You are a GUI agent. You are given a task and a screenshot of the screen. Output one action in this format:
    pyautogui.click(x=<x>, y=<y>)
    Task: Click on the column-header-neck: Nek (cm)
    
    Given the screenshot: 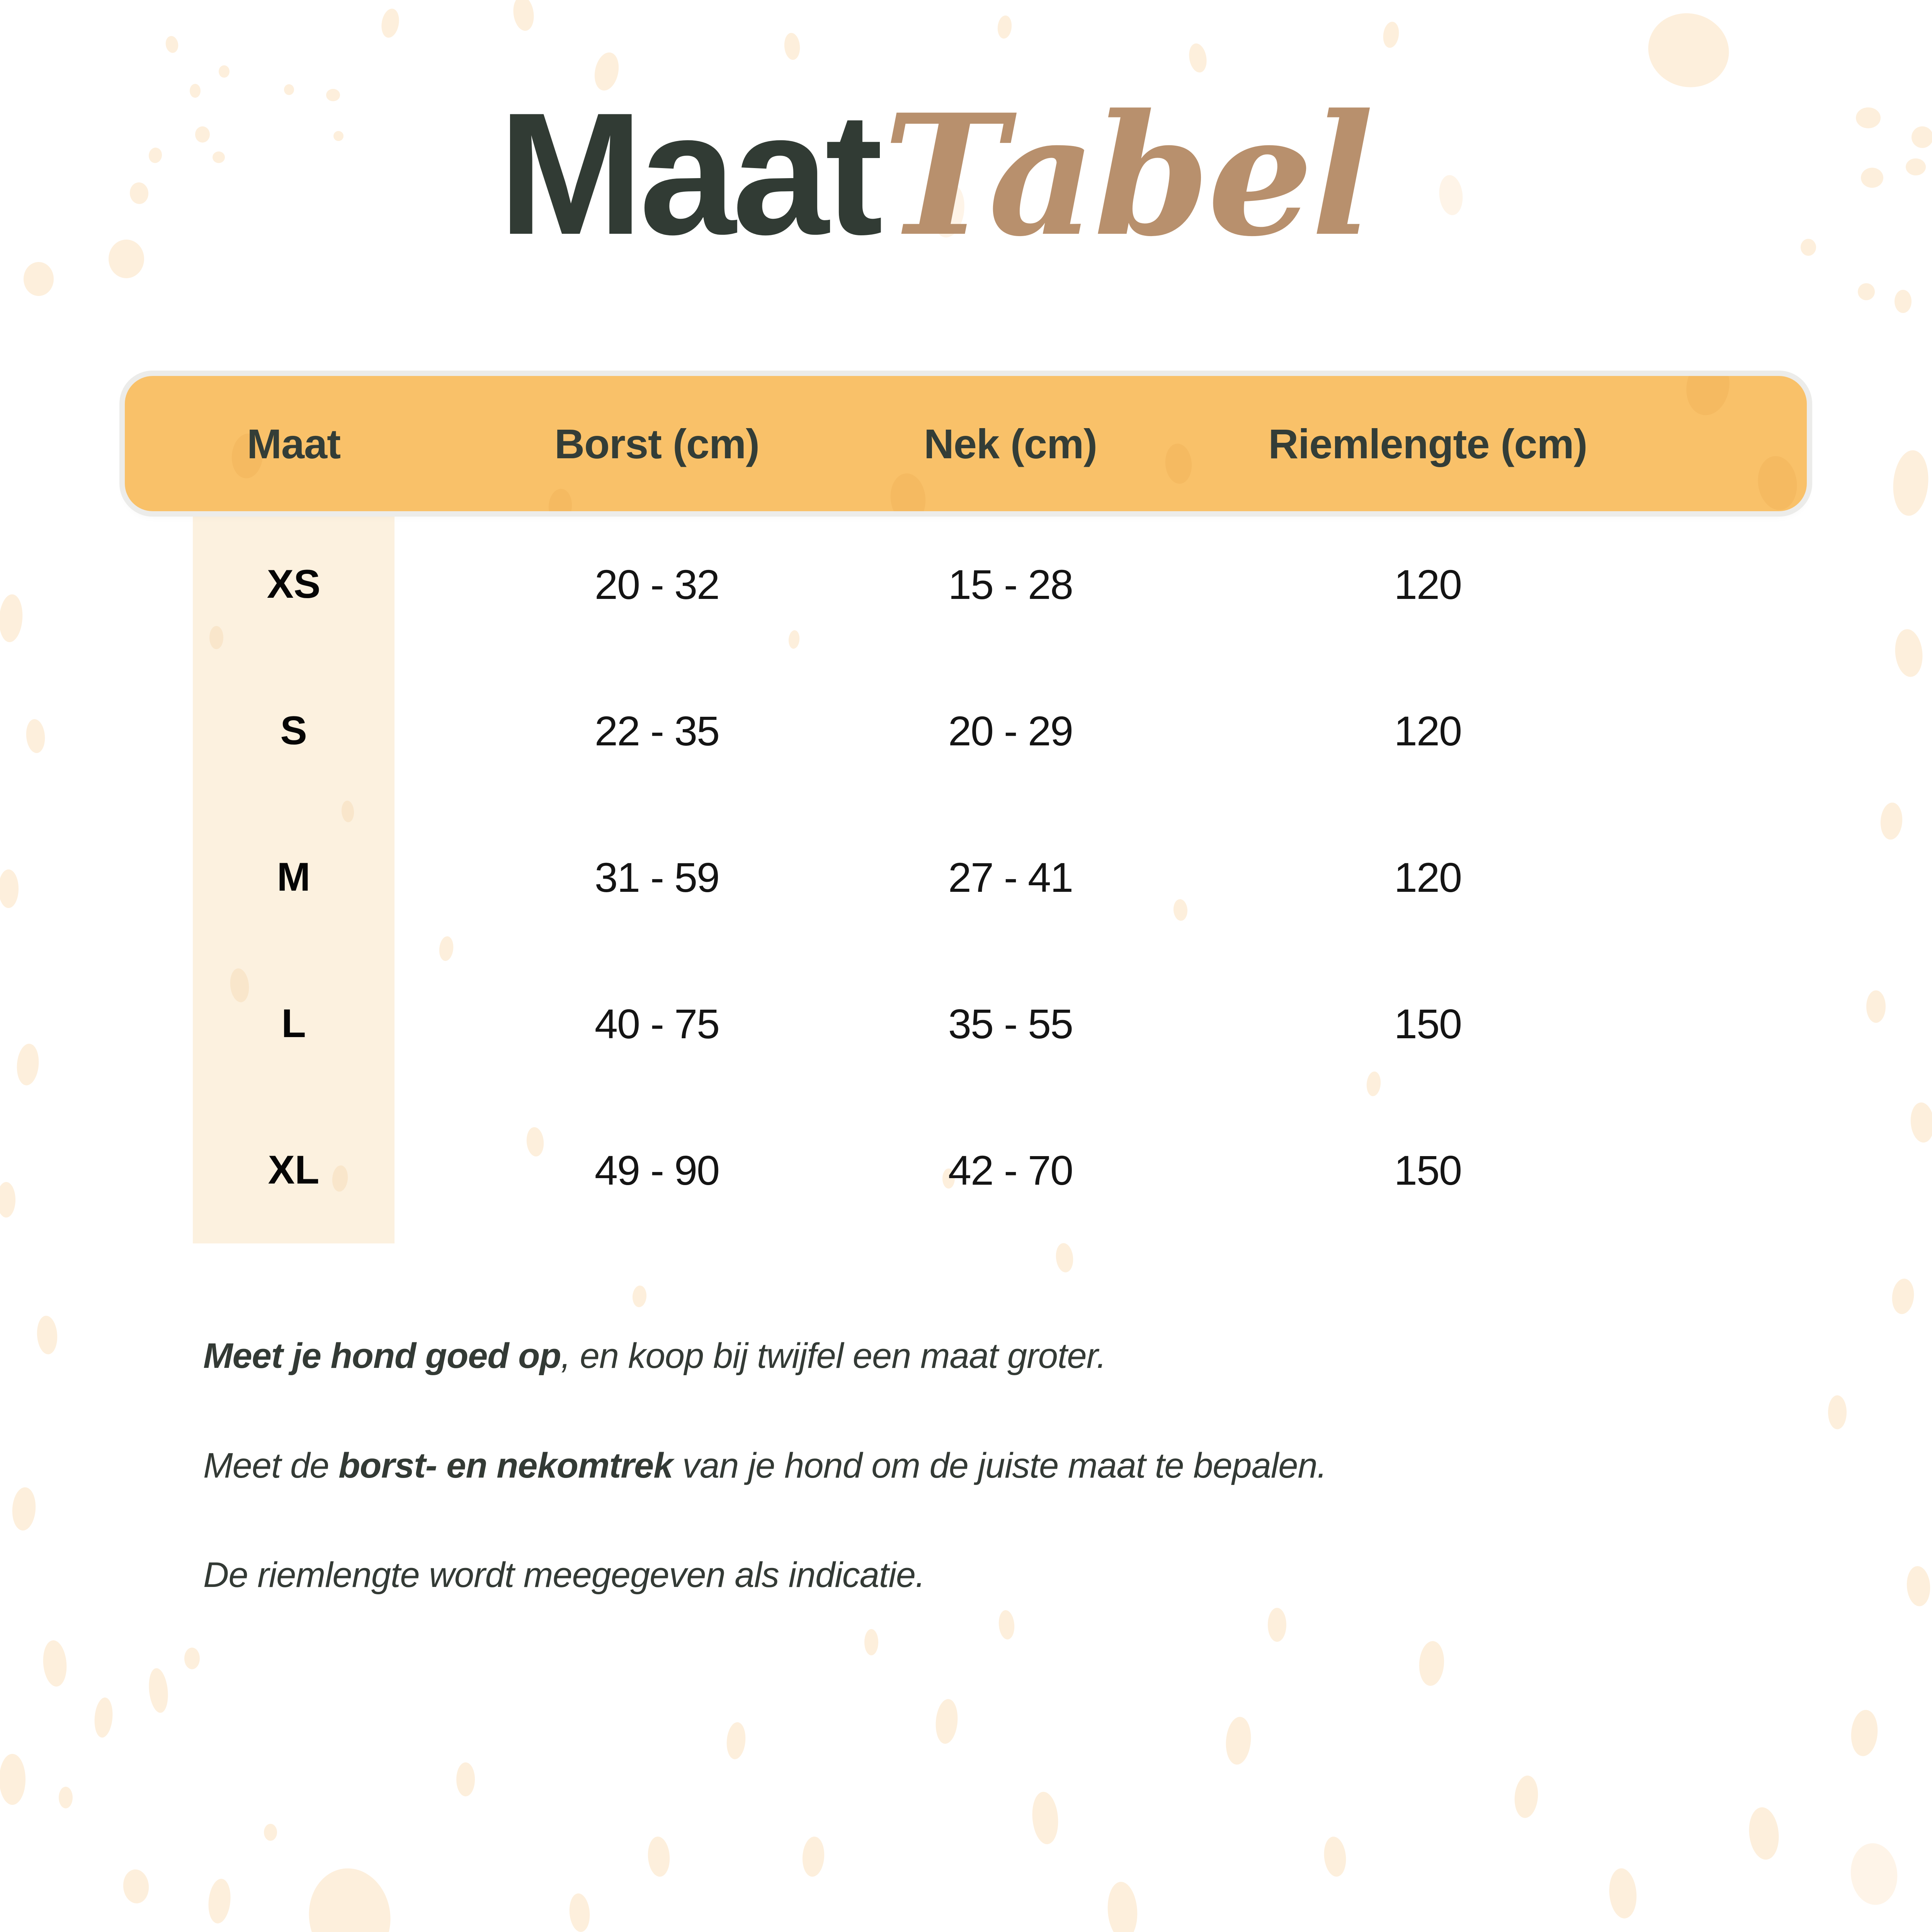 What is the action you would take?
    pyautogui.click(x=1011, y=443)
    